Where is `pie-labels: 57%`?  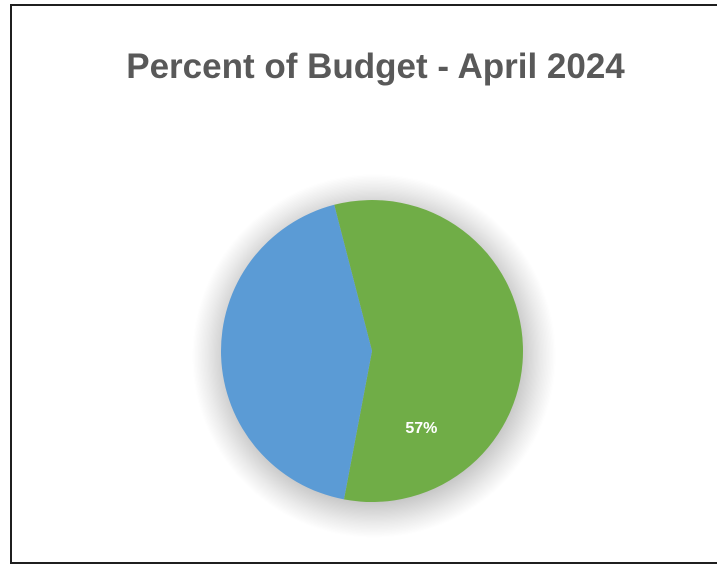 pie-labels: 57% is located at coordinates (421, 428).